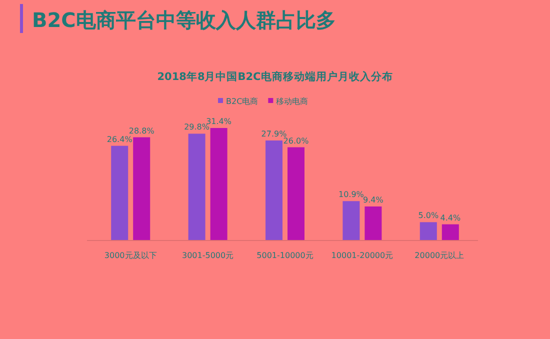  I want to click on data-label: 26.4%, so click(119, 139).